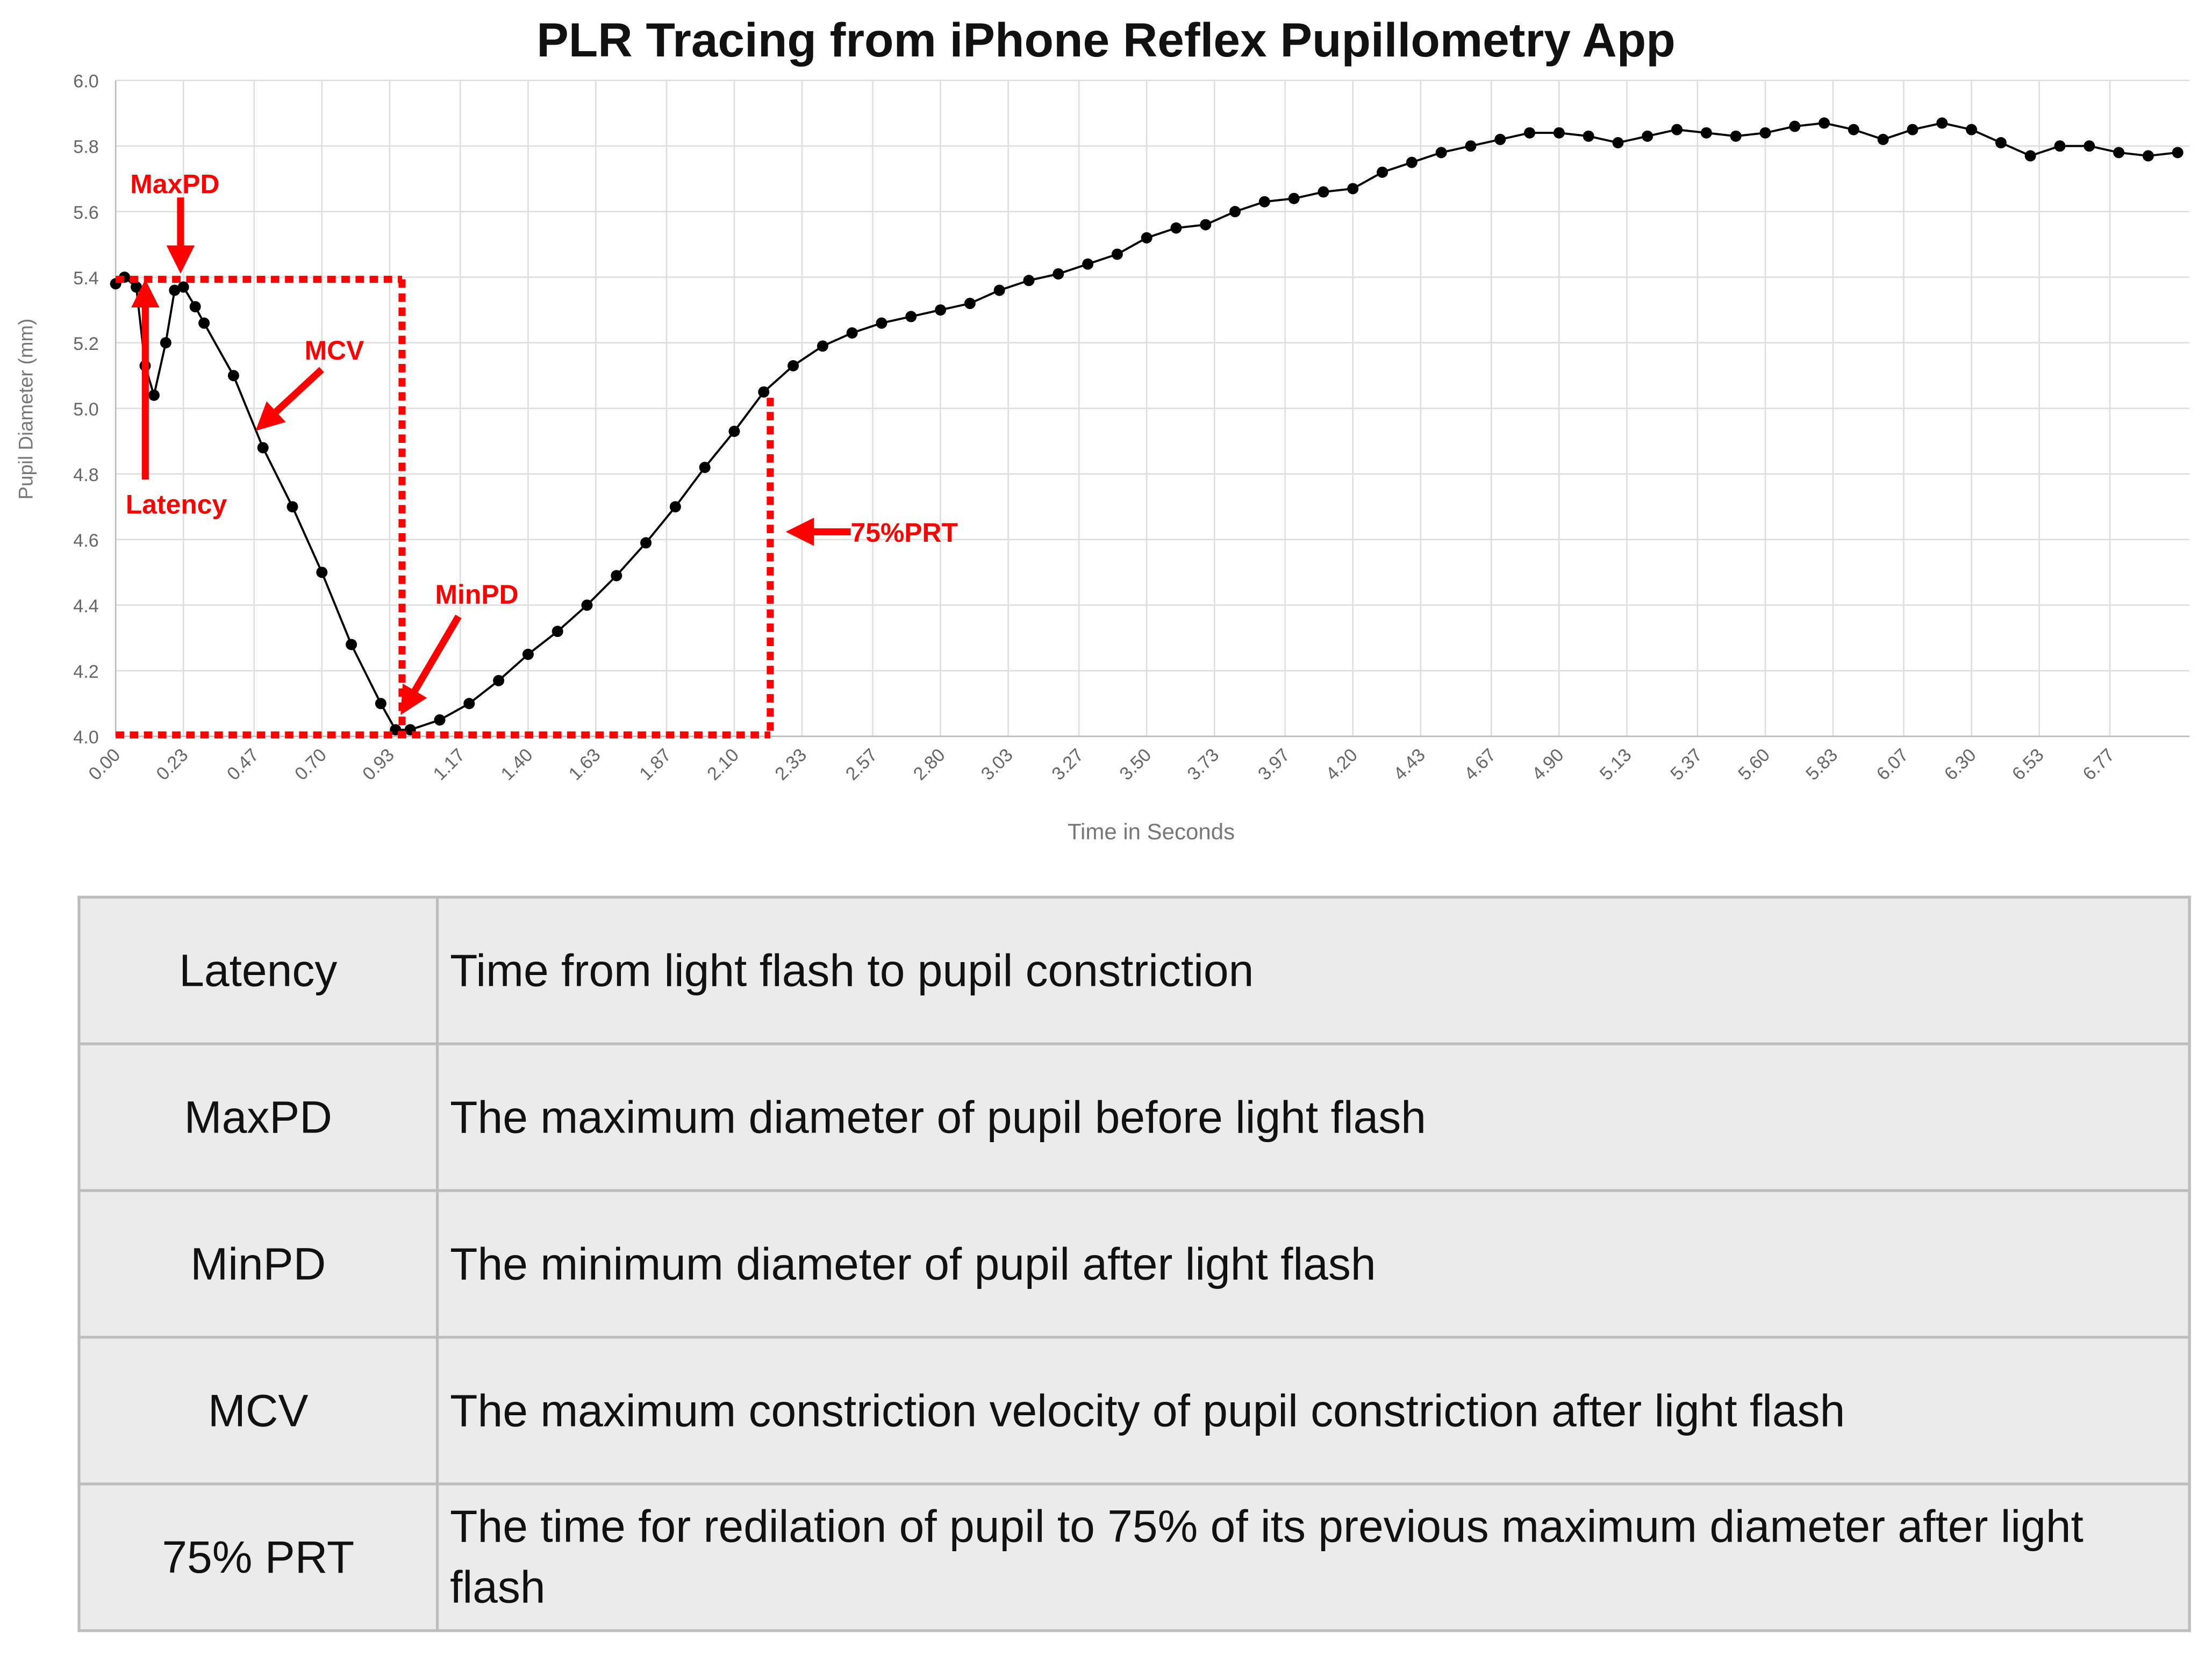 The image size is (2212, 1670). Describe the element at coordinates (258, 970) in the screenshot. I see `term-cell: Latency` at that location.